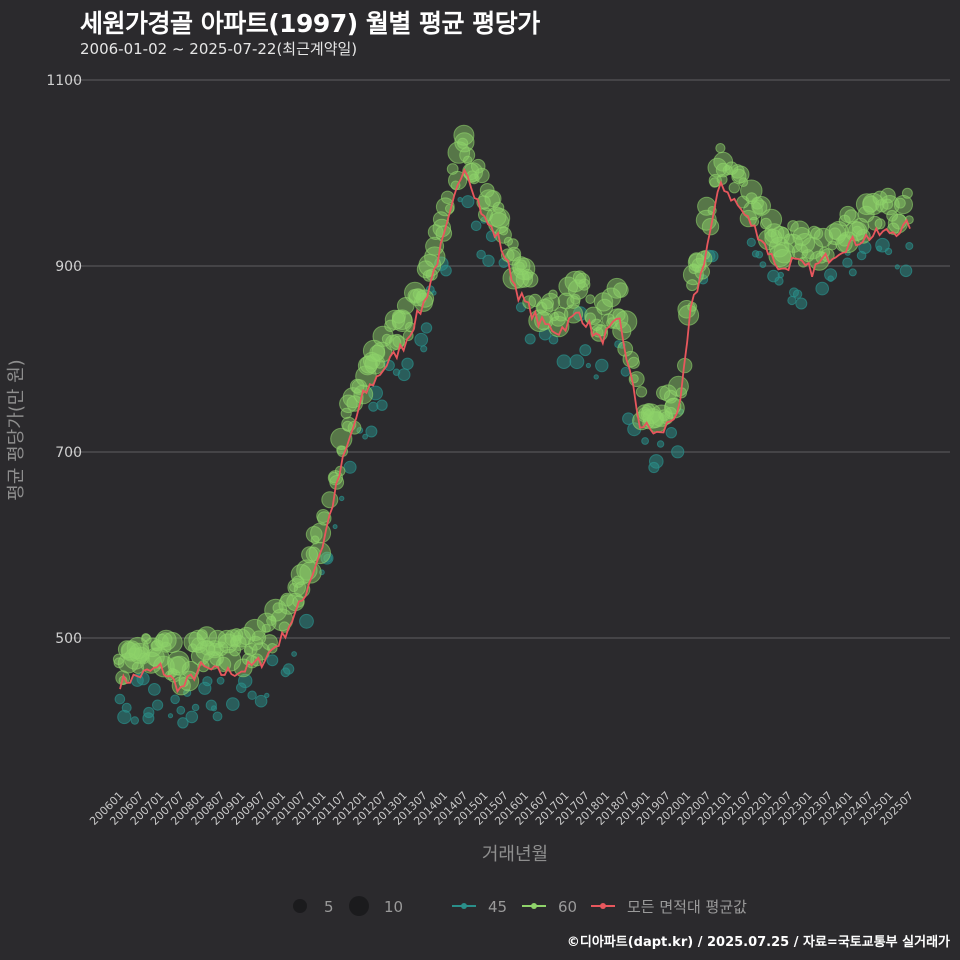 Image resolution: width=960 pixels, height=960 pixels. What do you see at coordinates (16, 429) in the screenshot?
I see `y-axis-title: 평균 평당가(만 원)` at bounding box center [16, 429].